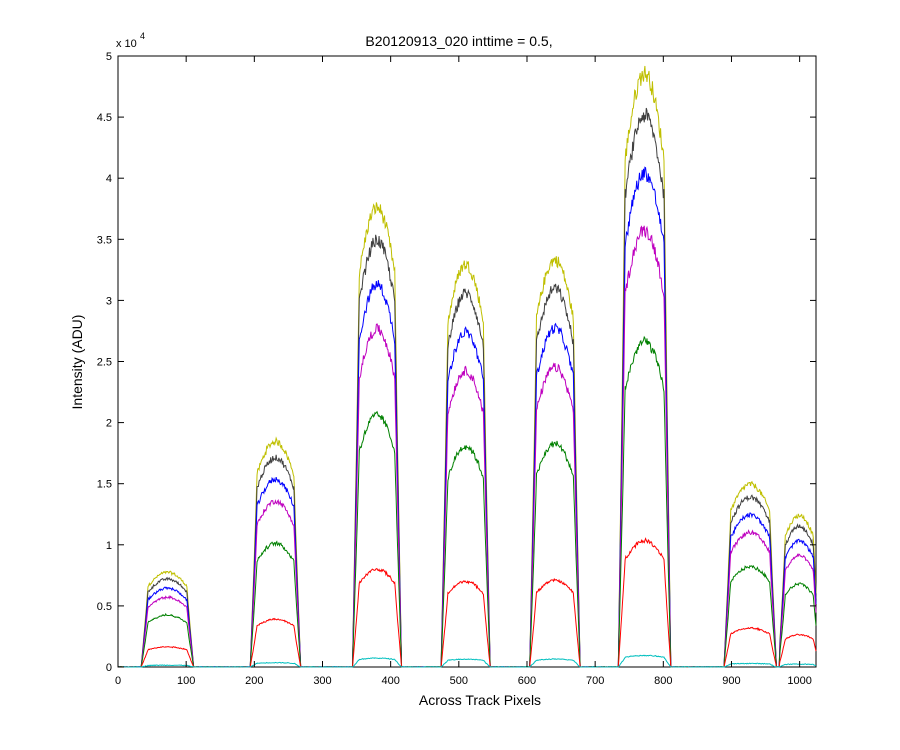 This screenshot has height=750, width=900. What do you see at coordinates (104, 118) in the screenshot?
I see `y-tick-label: 4.5` at bounding box center [104, 118].